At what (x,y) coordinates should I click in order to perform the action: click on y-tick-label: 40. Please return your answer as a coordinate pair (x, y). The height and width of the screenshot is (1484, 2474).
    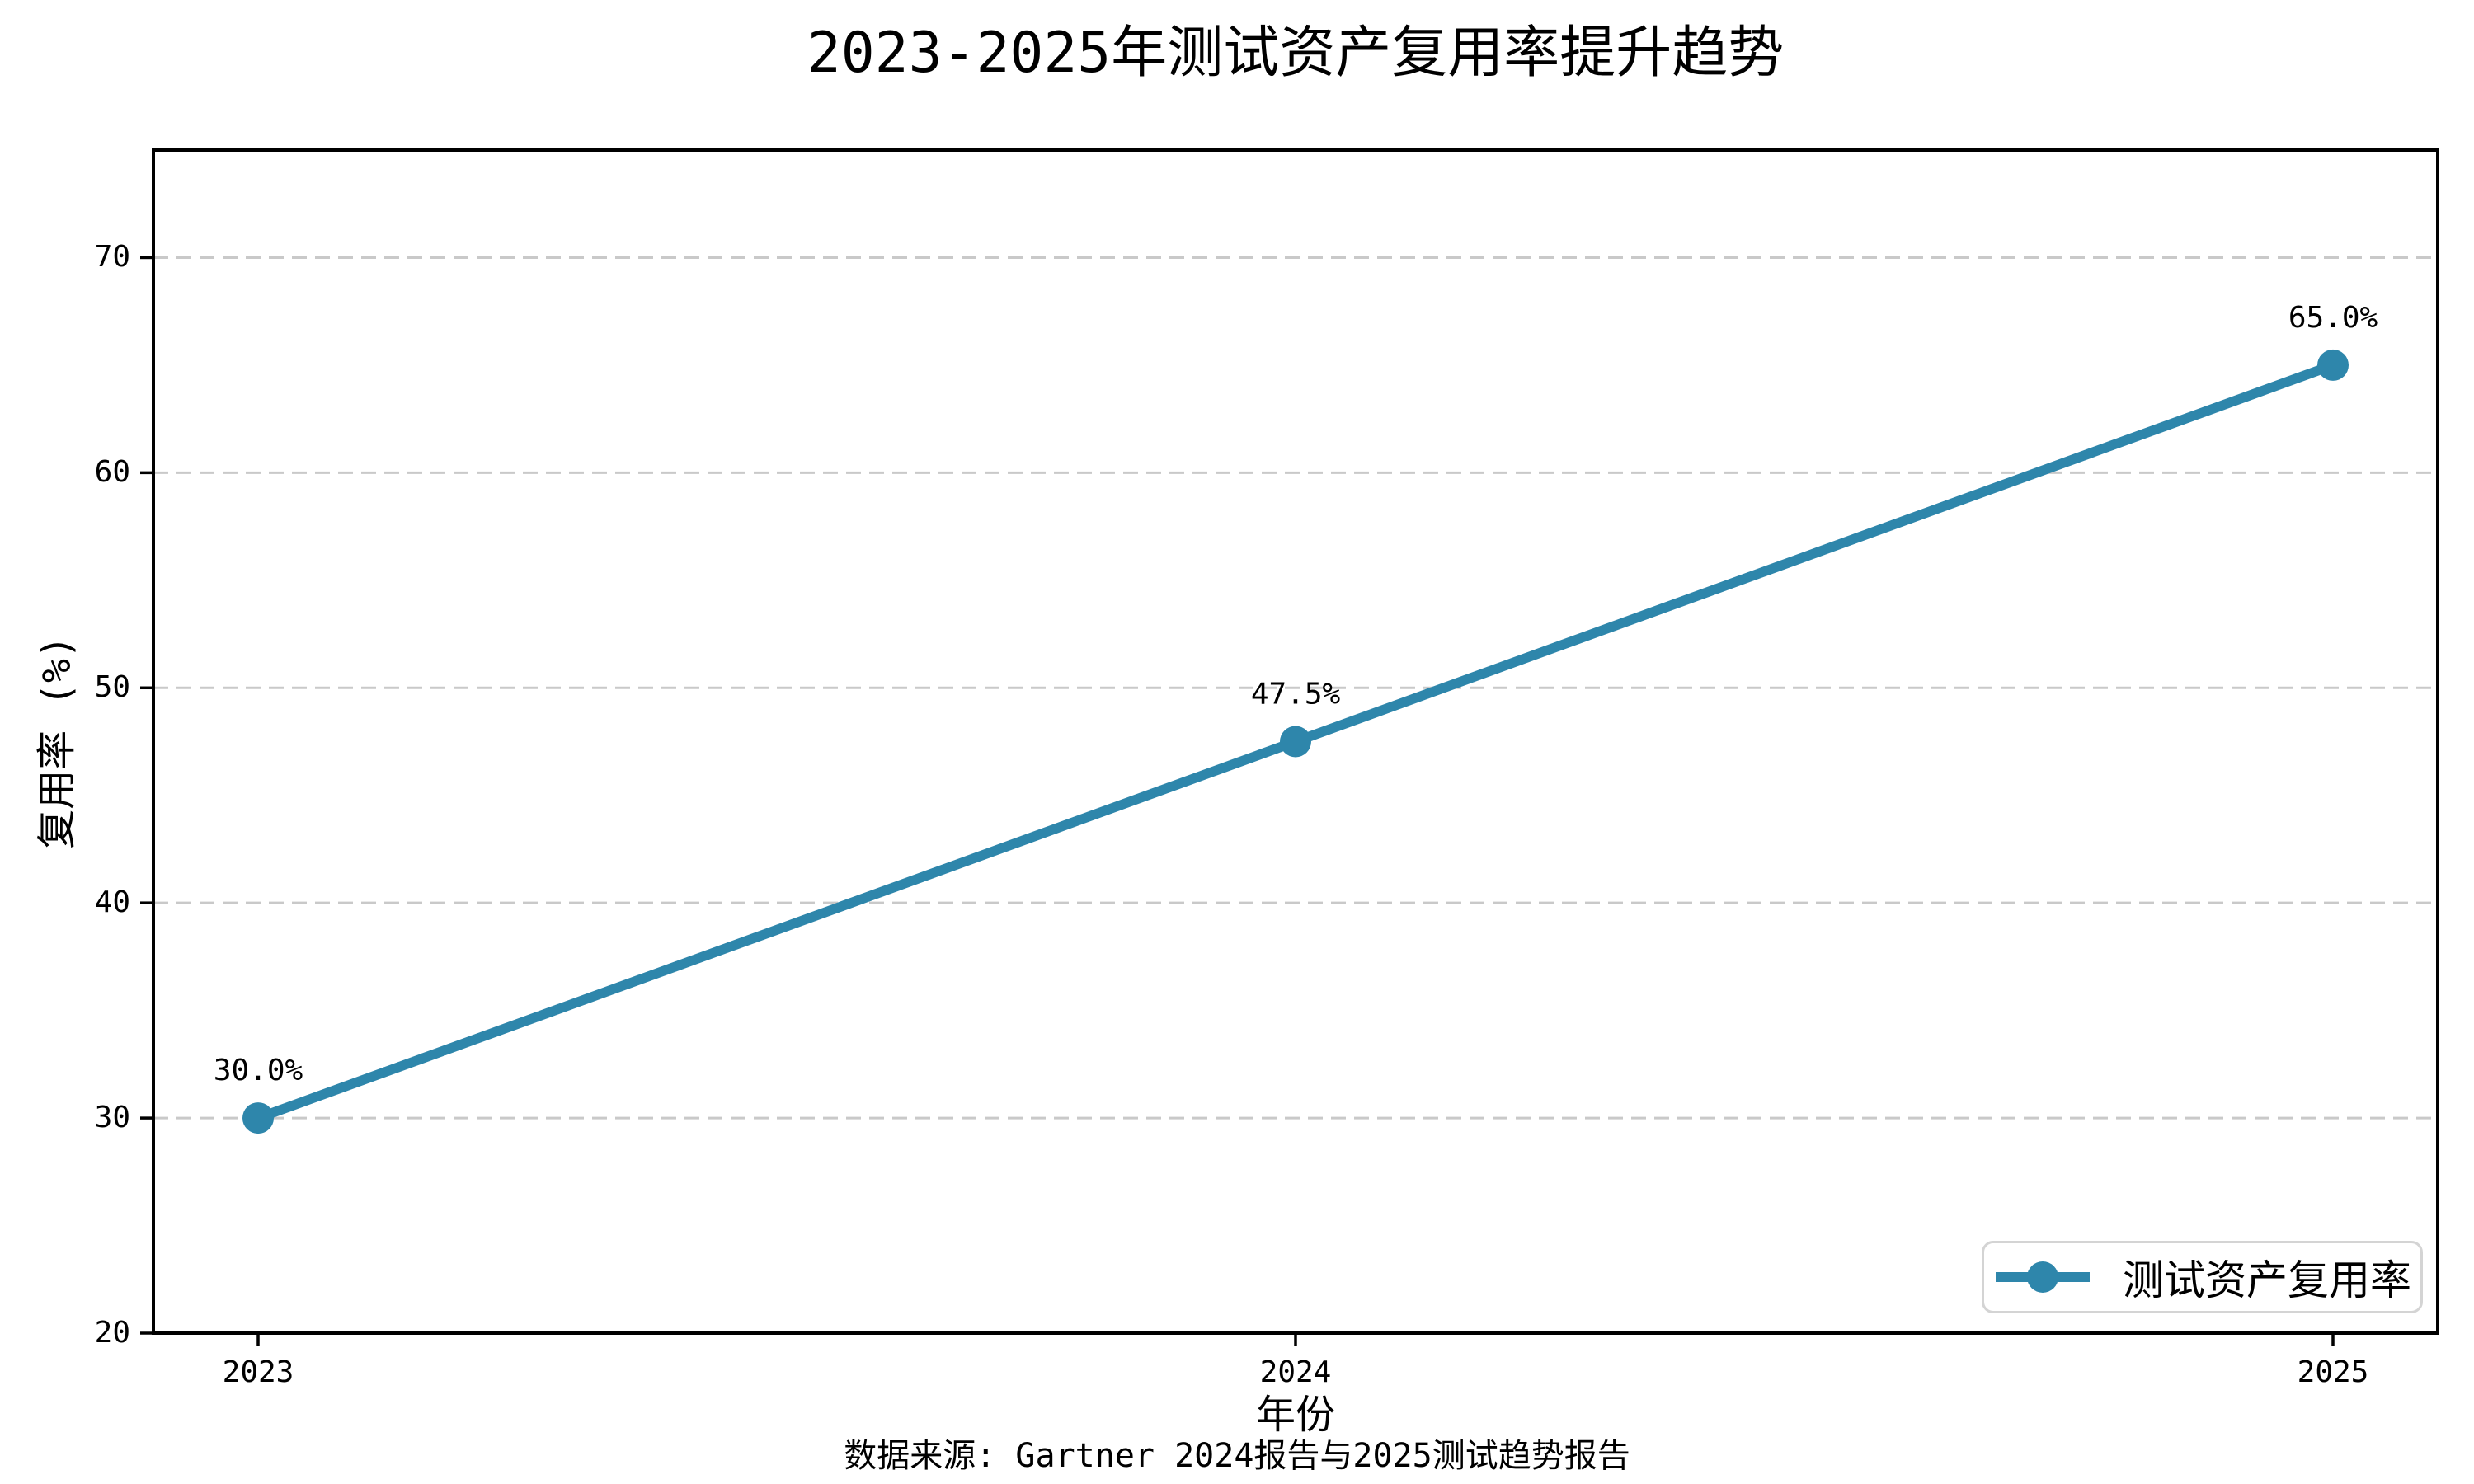
    Looking at the image, I should click on (112, 902).